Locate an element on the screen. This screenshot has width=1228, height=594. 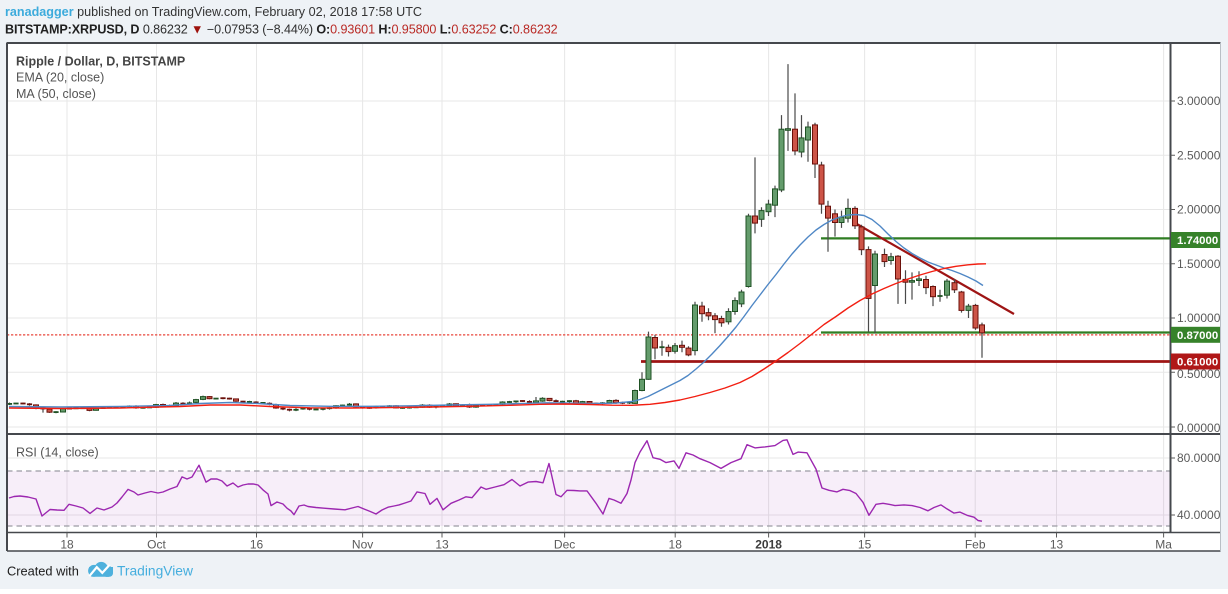
svg-text: 0.61000 is located at coordinates (1197, 363).